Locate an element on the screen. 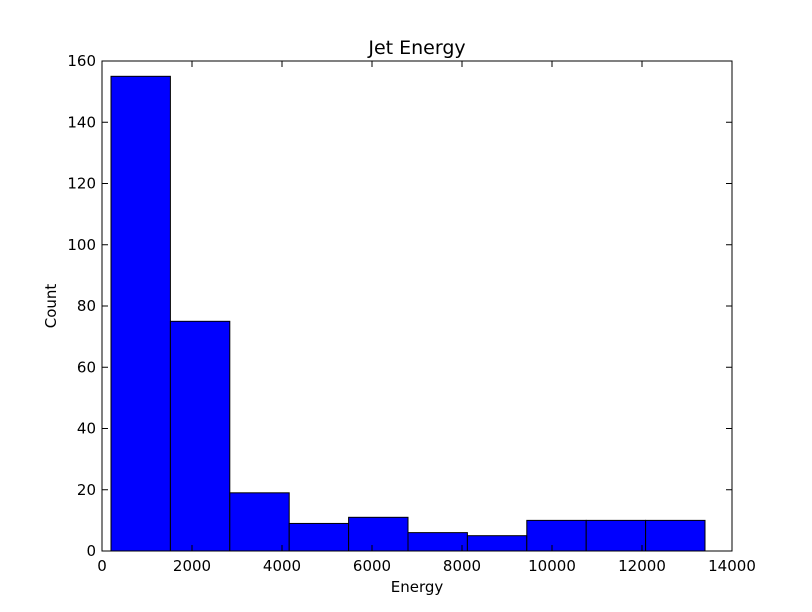 The image size is (812, 612). y-tick-label-4: 80 is located at coordinates (86, 306).